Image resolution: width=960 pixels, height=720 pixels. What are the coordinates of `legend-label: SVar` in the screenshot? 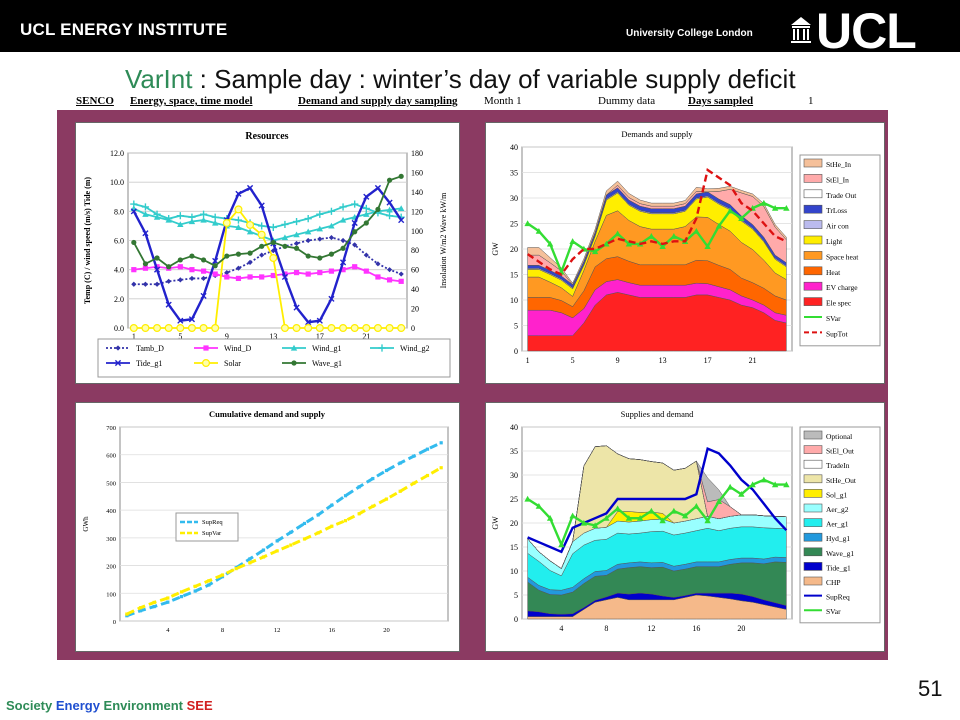 It's located at (833, 318).